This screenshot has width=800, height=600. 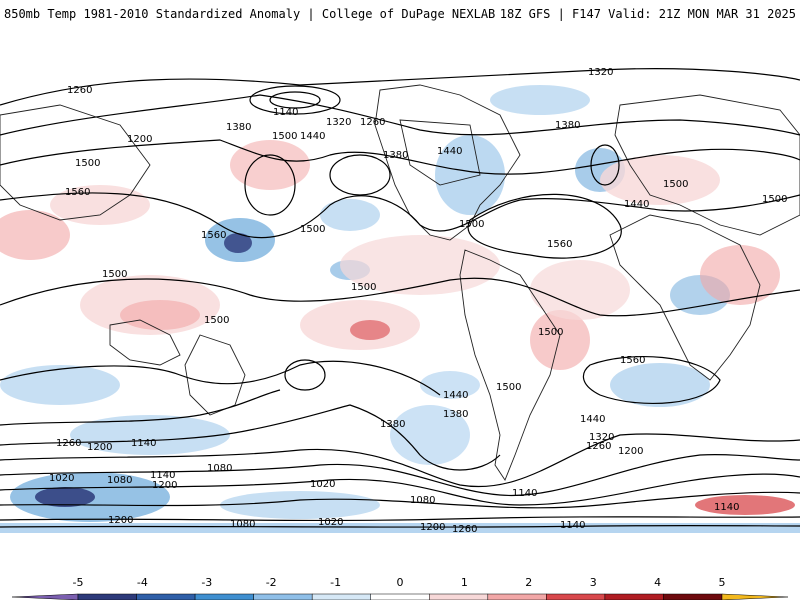 What do you see at coordinates (529, 582) in the screenshot?
I see `colorbar-tick-label: 2` at bounding box center [529, 582].